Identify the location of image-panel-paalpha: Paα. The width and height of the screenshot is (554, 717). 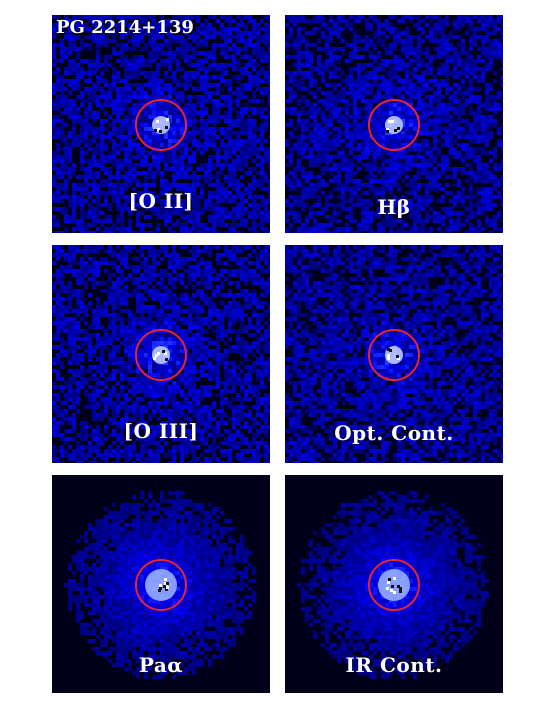
(161, 584).